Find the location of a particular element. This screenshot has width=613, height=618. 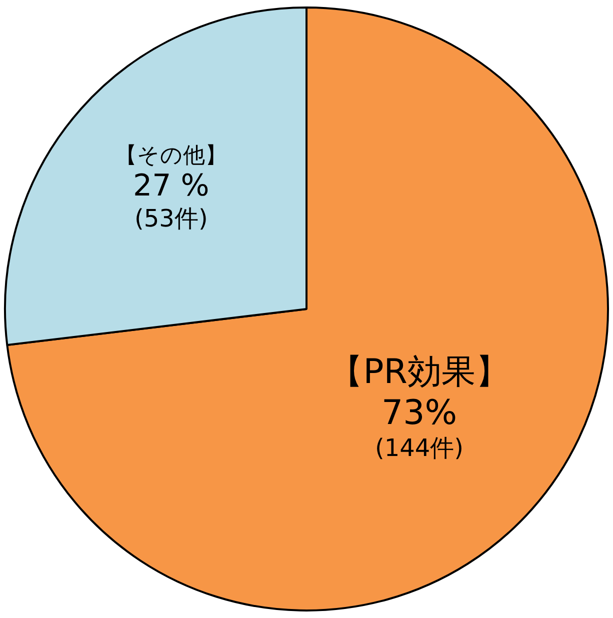

slice-label: 【その他】 is located at coordinates (171, 155).